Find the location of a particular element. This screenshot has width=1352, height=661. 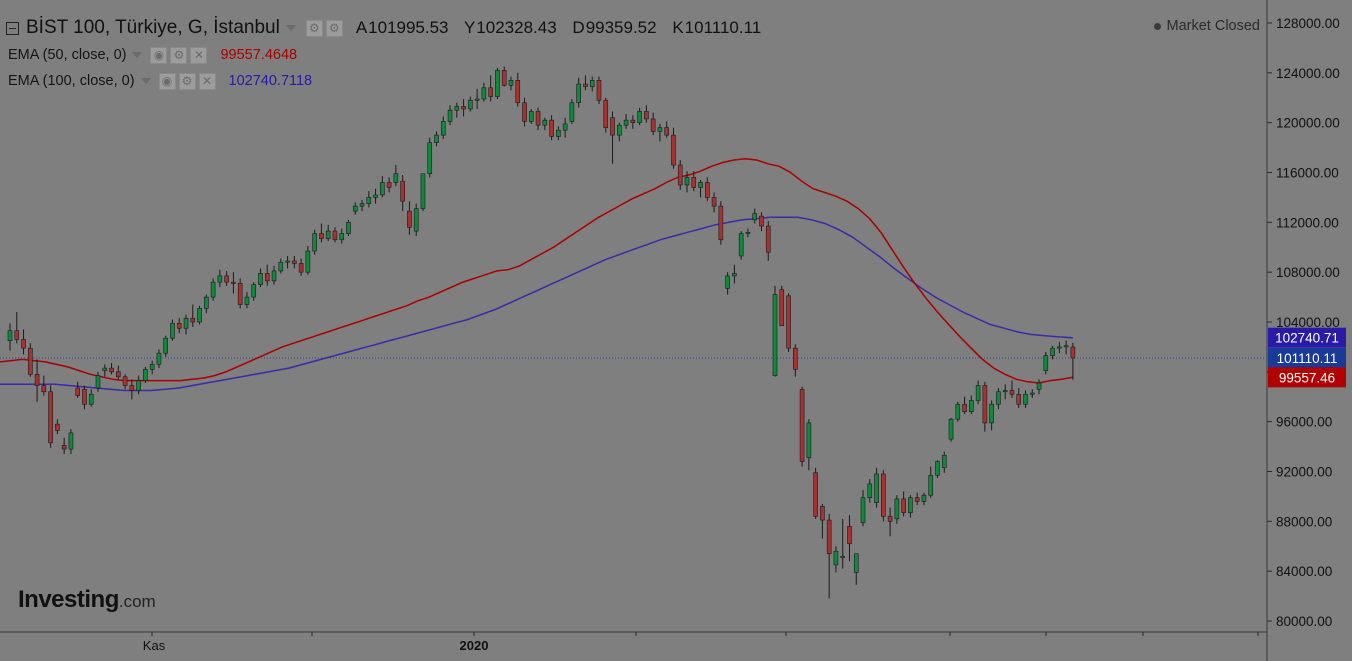

settings-icon: ⚙ is located at coordinates (314, 28).